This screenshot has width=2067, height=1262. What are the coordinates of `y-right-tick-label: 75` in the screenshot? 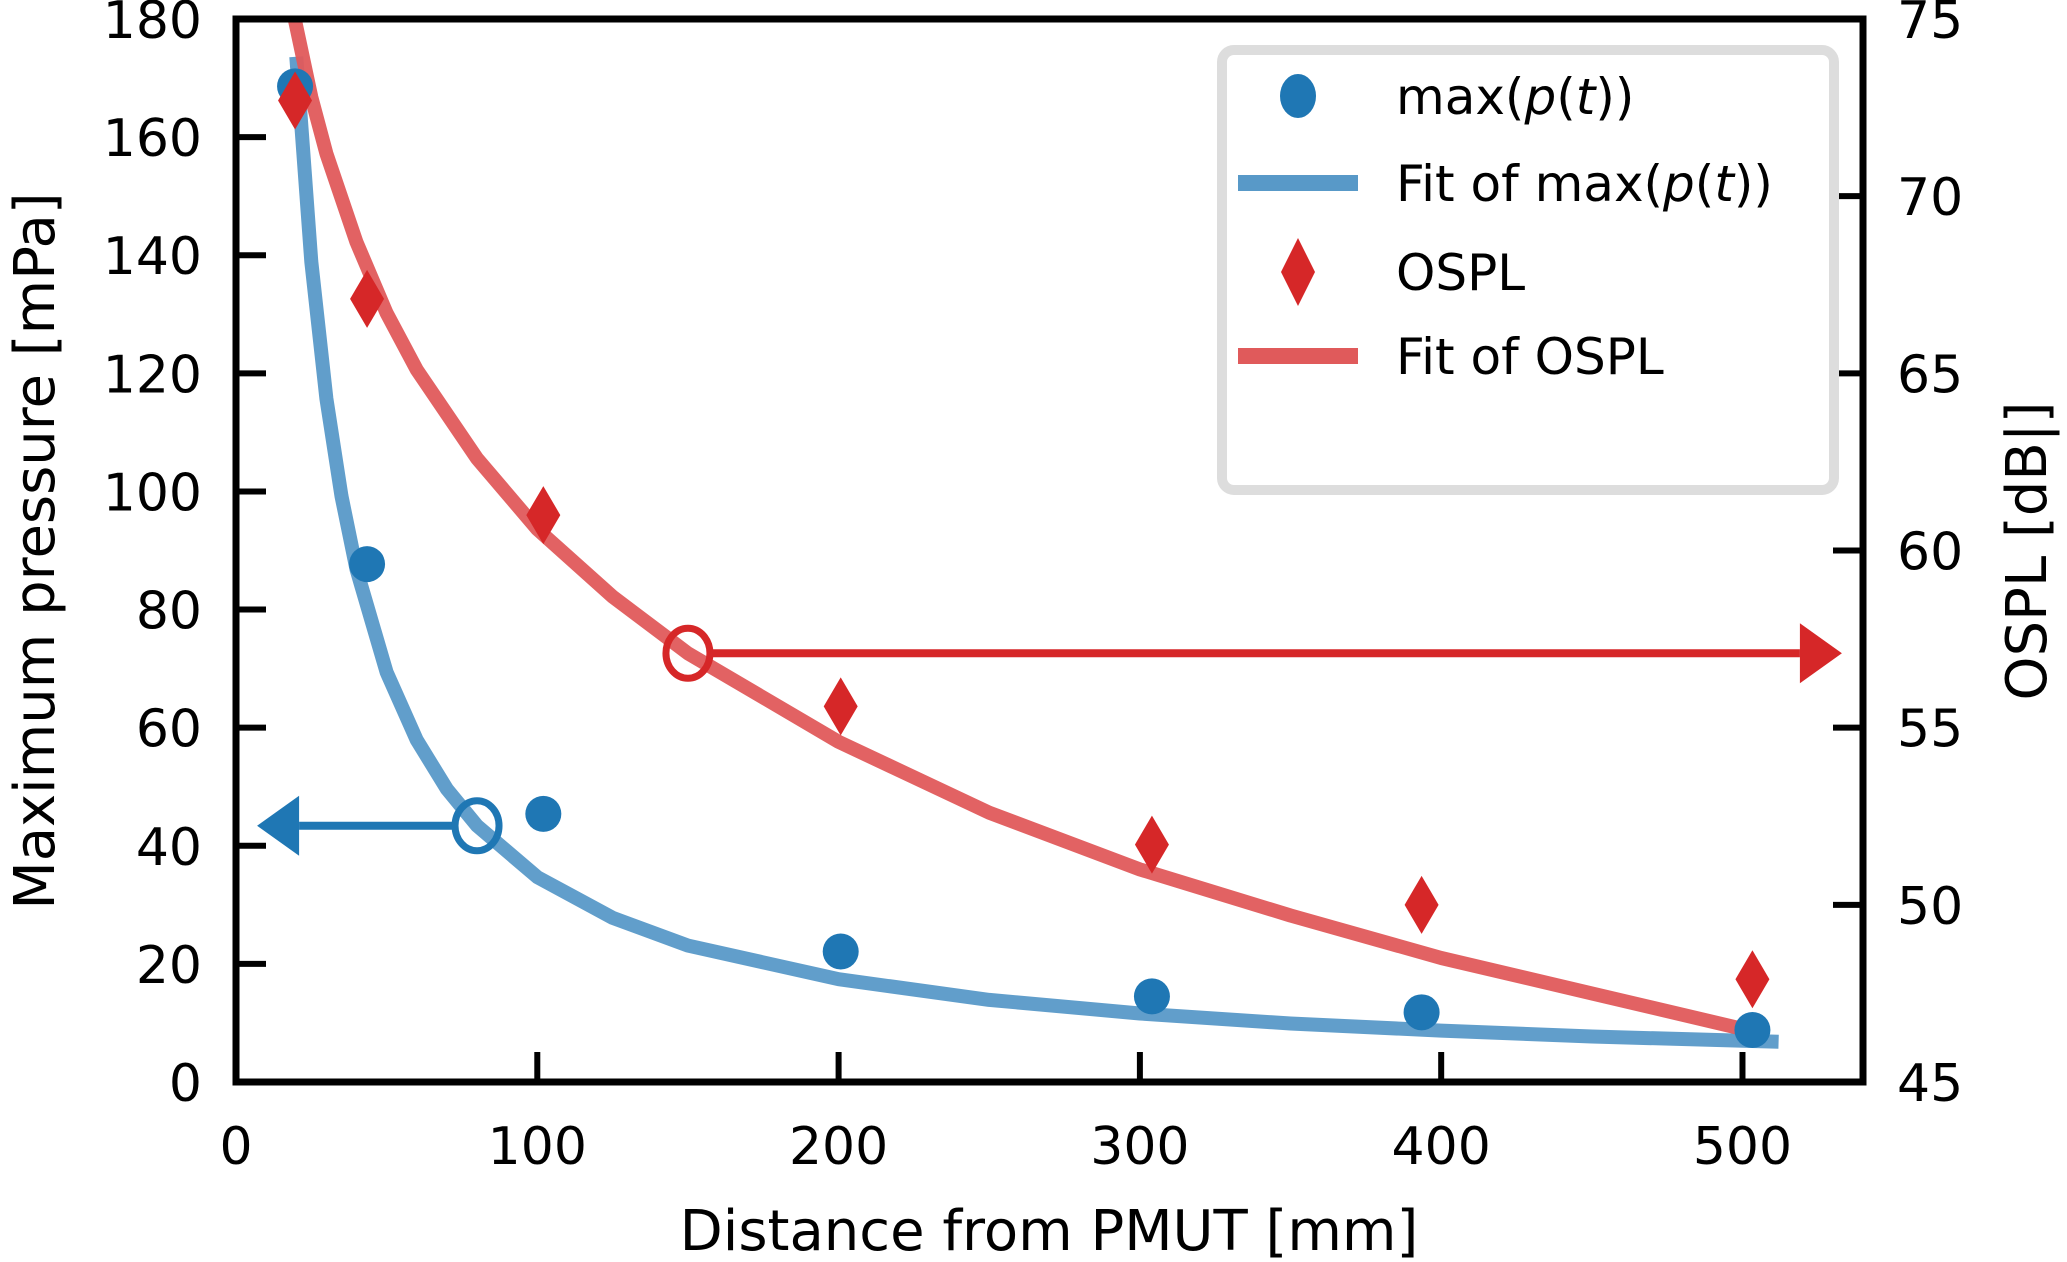 It's located at (1930, 25).